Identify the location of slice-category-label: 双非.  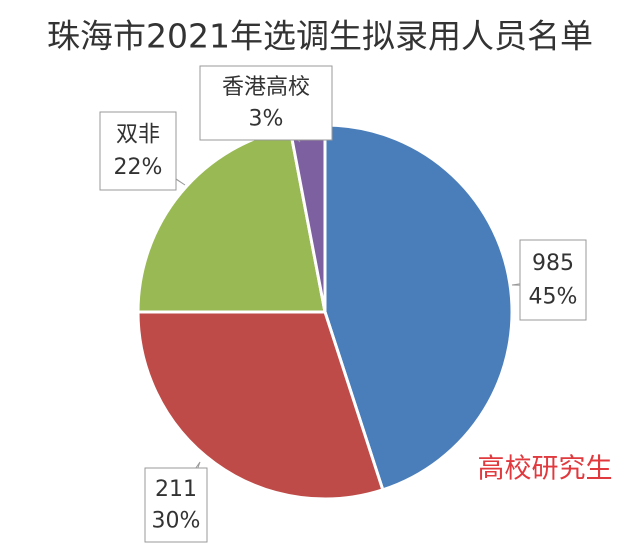
(138, 134).